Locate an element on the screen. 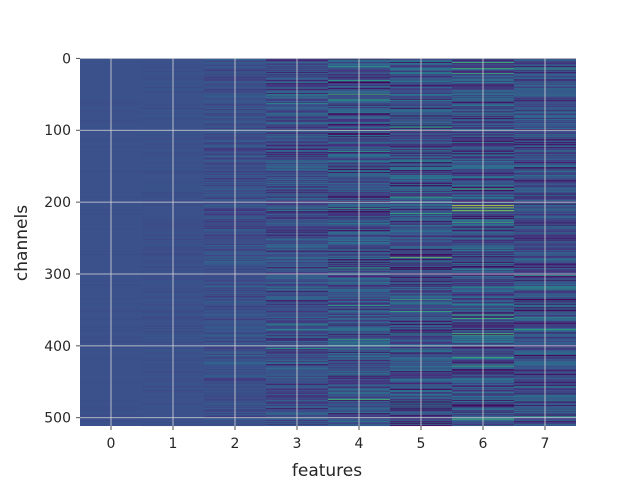 This screenshot has height=480, width=640. x-axis-ticks: 0 1 2 3 4 5 6 7 is located at coordinates (328, 439).